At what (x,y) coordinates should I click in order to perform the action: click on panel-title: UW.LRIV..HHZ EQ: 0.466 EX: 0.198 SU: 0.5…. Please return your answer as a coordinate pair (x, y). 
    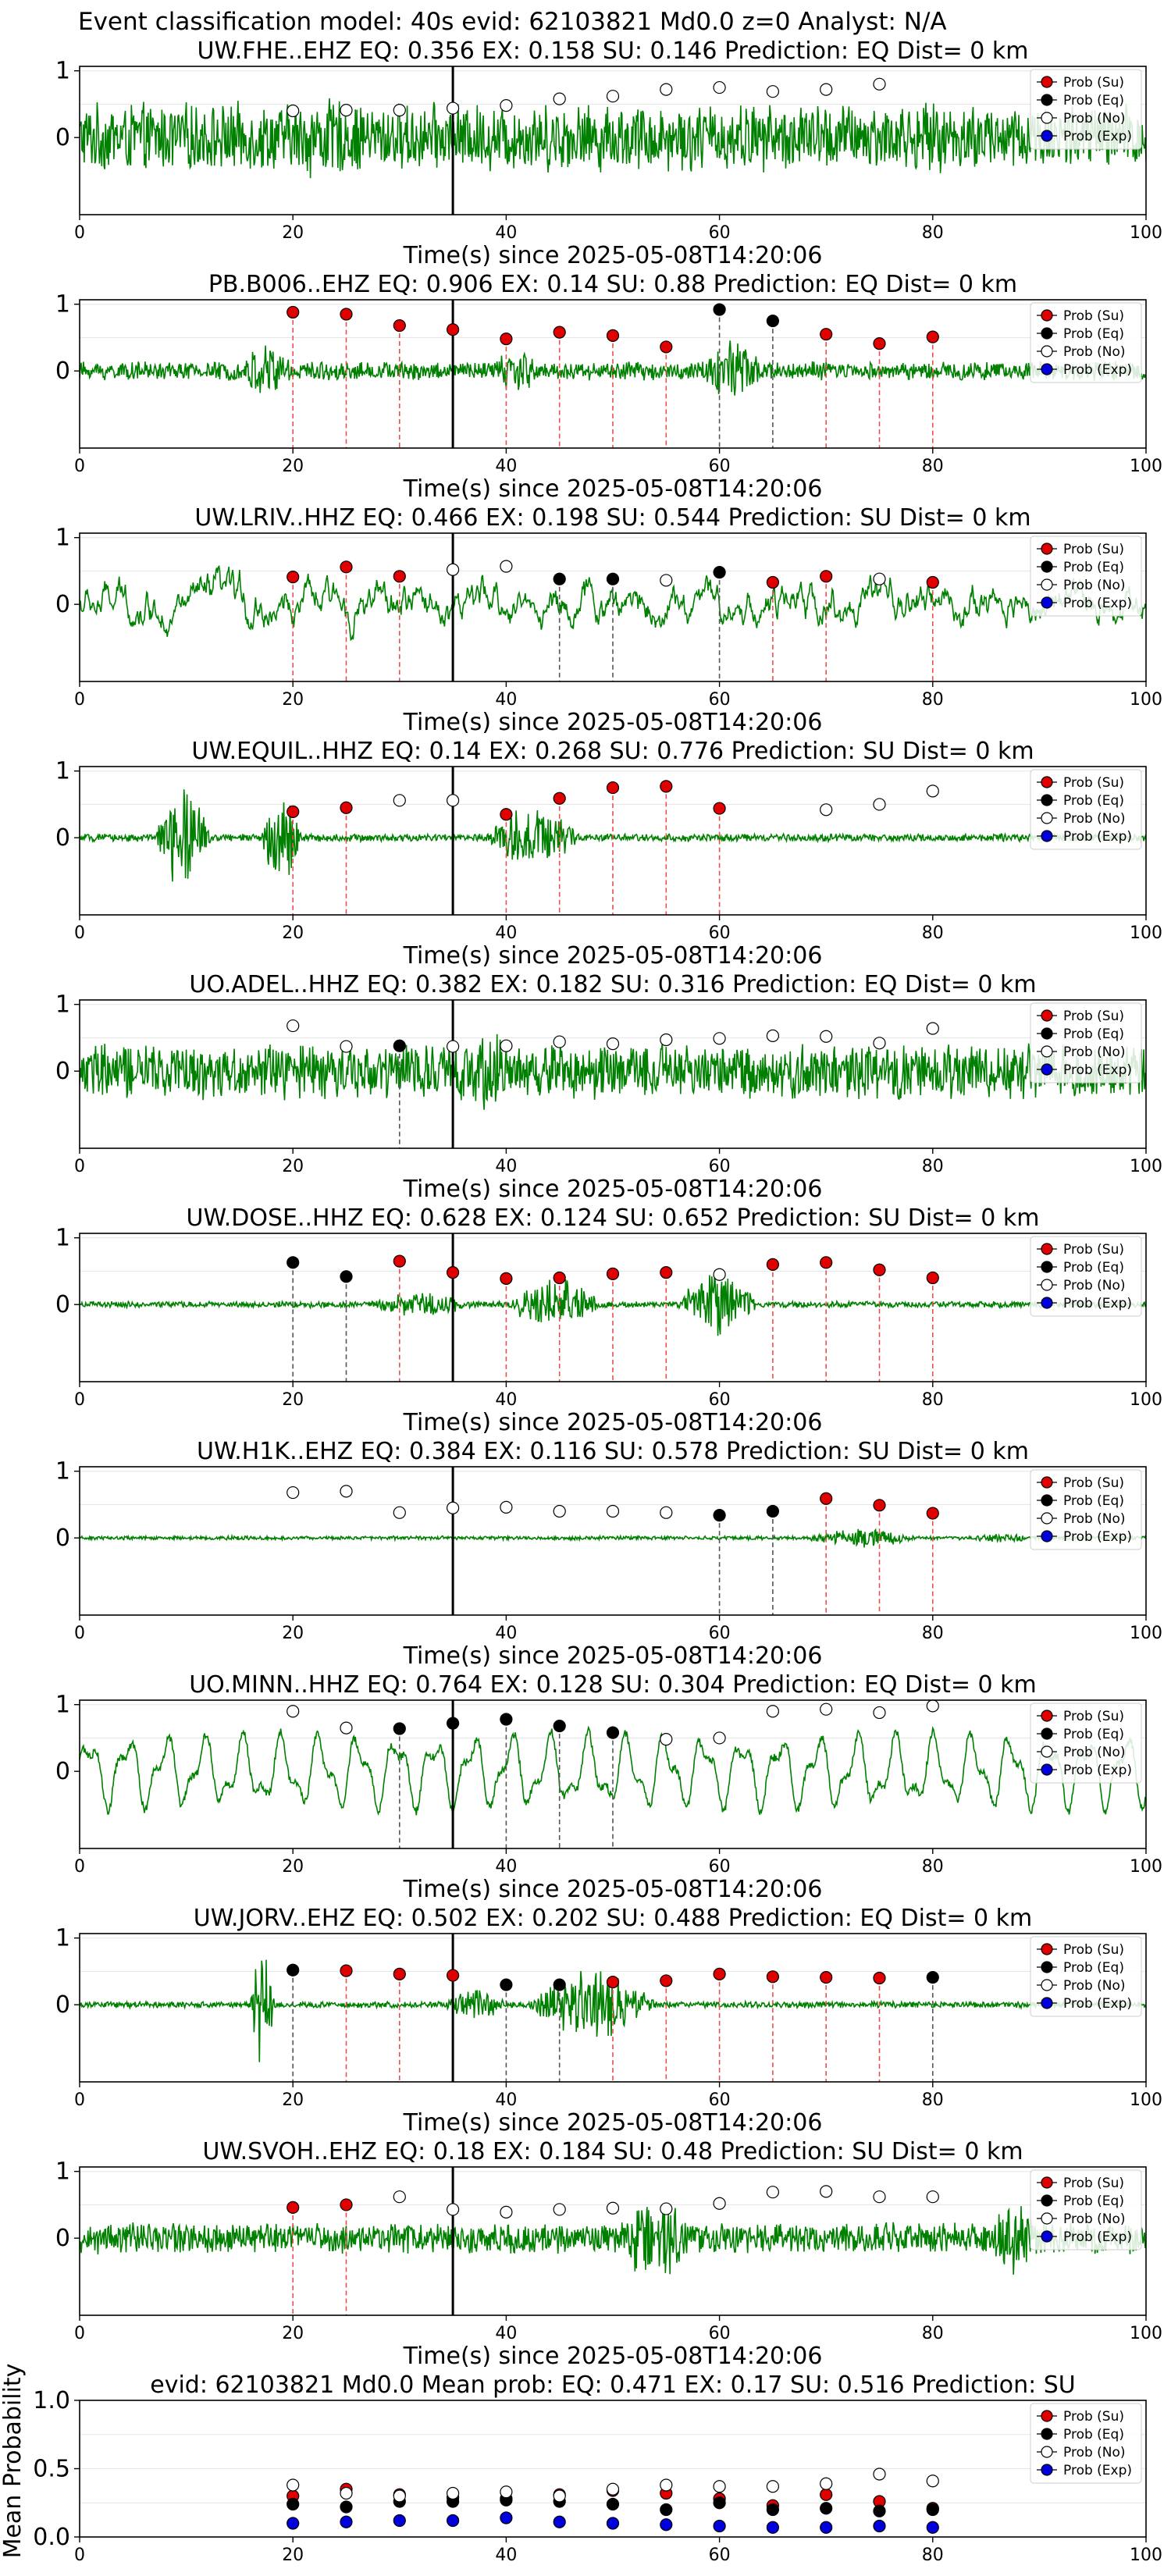
    Looking at the image, I should click on (612, 518).